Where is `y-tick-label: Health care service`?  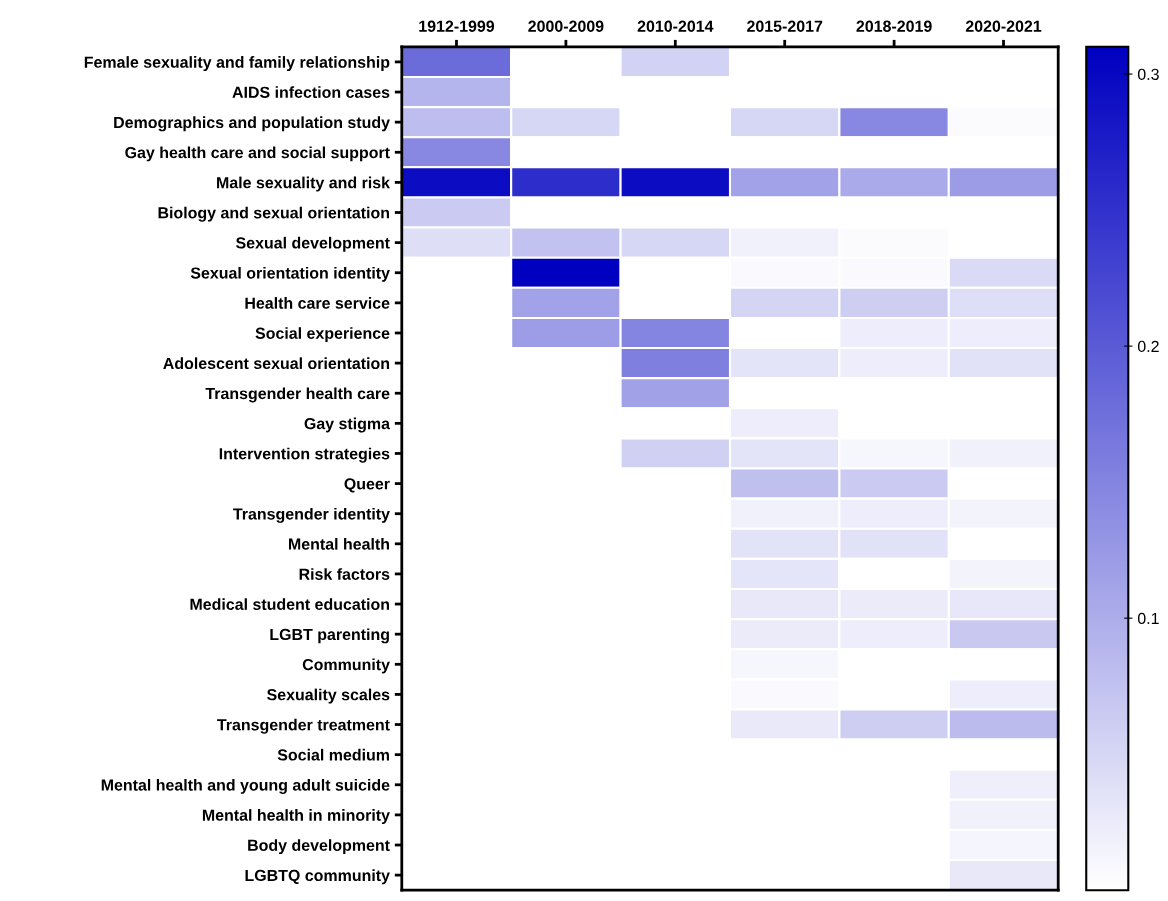 y-tick-label: Health care service is located at coordinates (317, 303).